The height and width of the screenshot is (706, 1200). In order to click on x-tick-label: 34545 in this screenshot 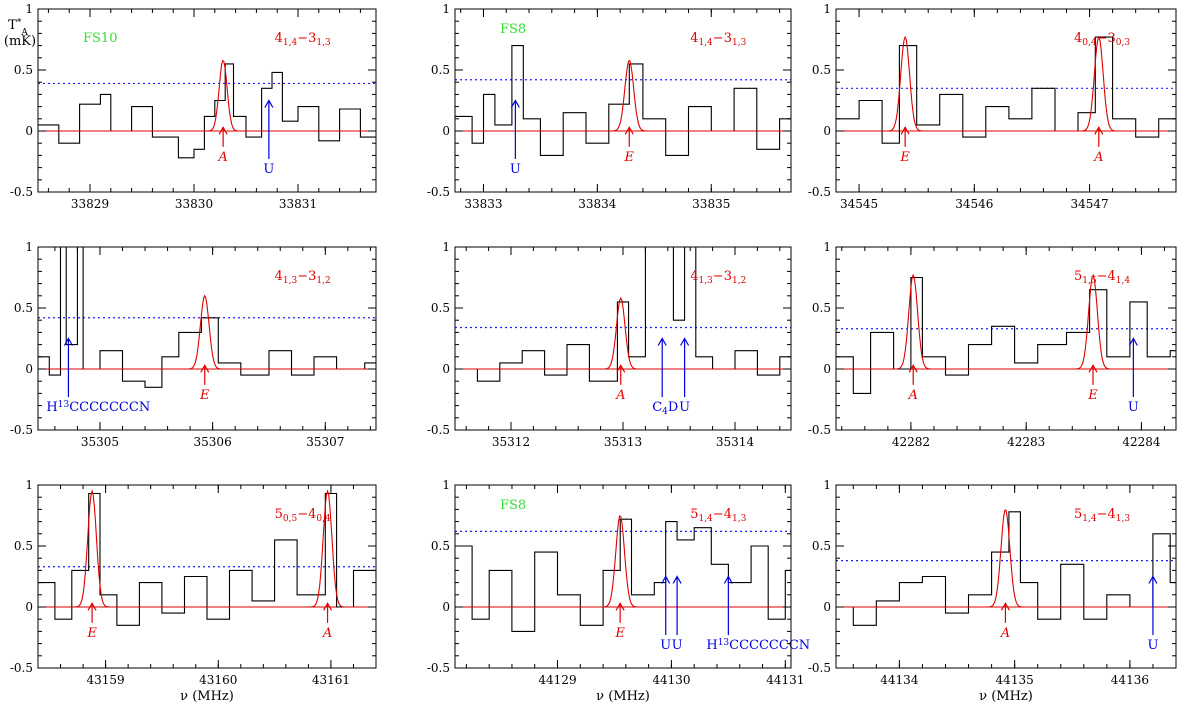, I will do `click(859, 204)`.